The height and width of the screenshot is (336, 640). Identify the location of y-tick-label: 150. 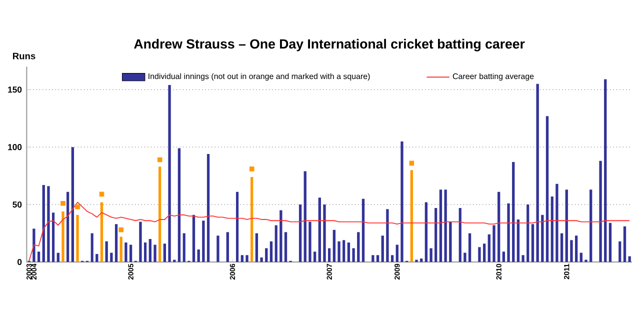
(15, 89).